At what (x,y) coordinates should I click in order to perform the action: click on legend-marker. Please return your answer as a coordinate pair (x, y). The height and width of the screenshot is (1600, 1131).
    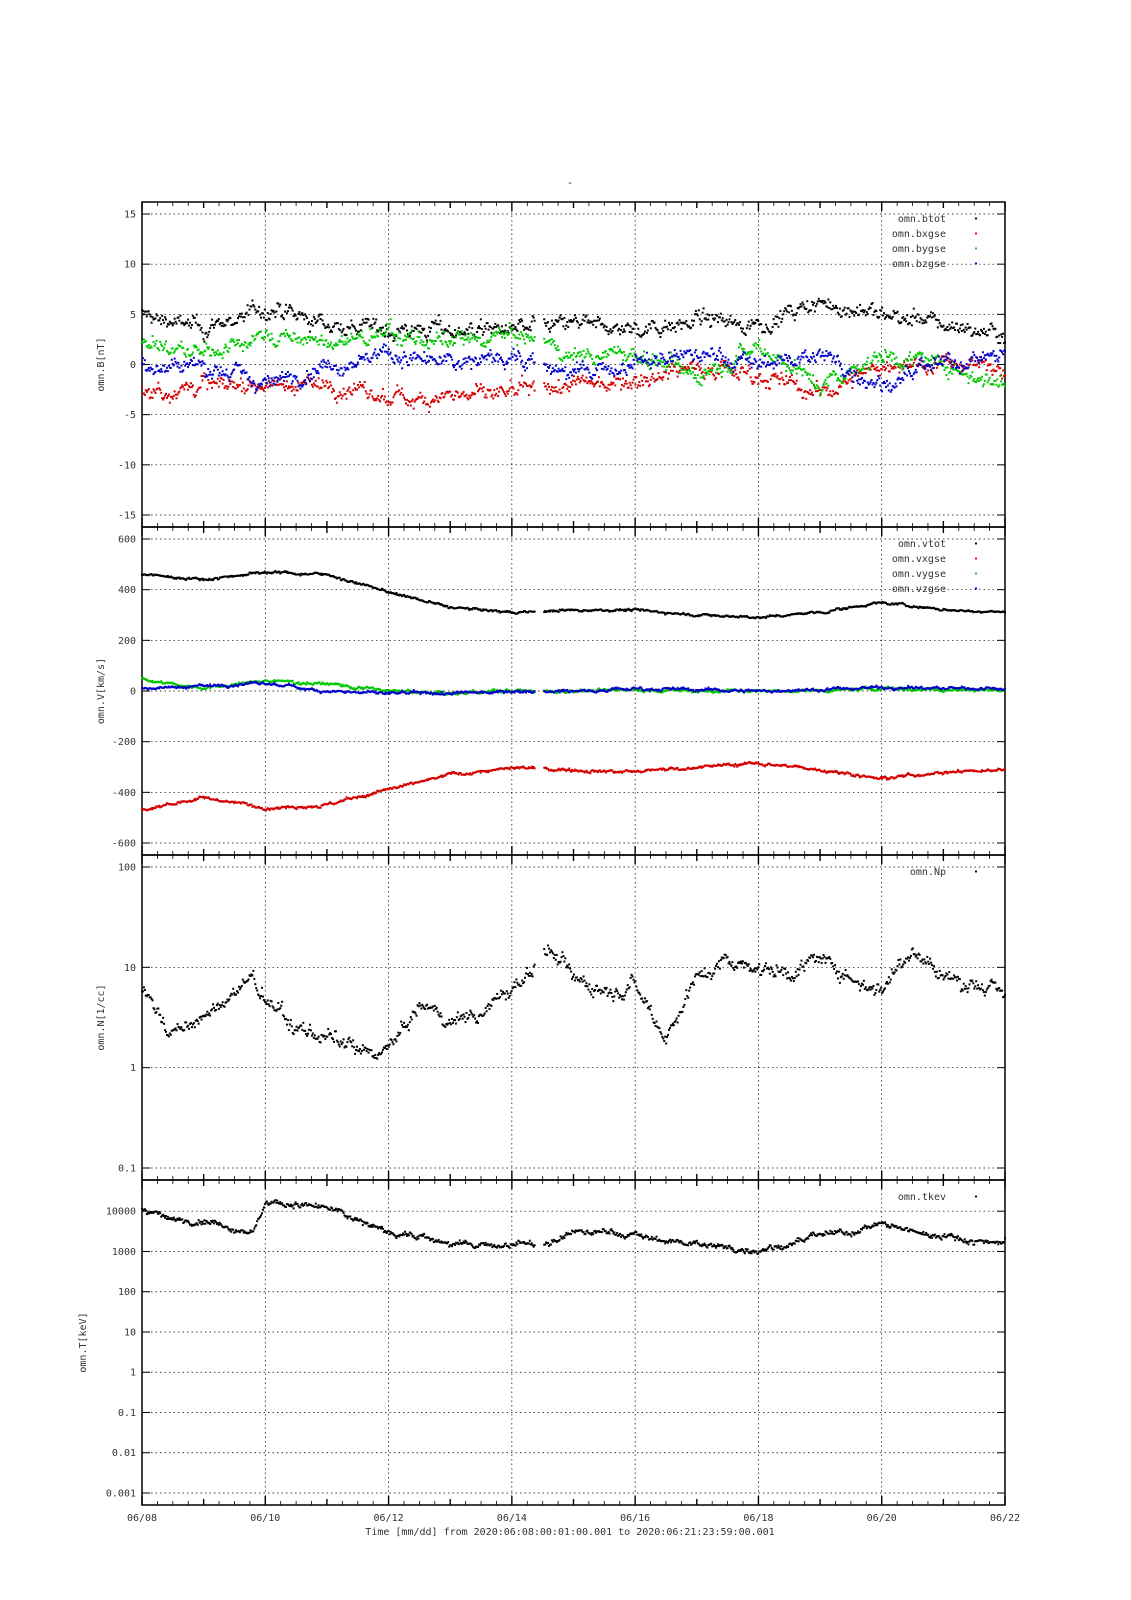
    Looking at the image, I should click on (976, 573).